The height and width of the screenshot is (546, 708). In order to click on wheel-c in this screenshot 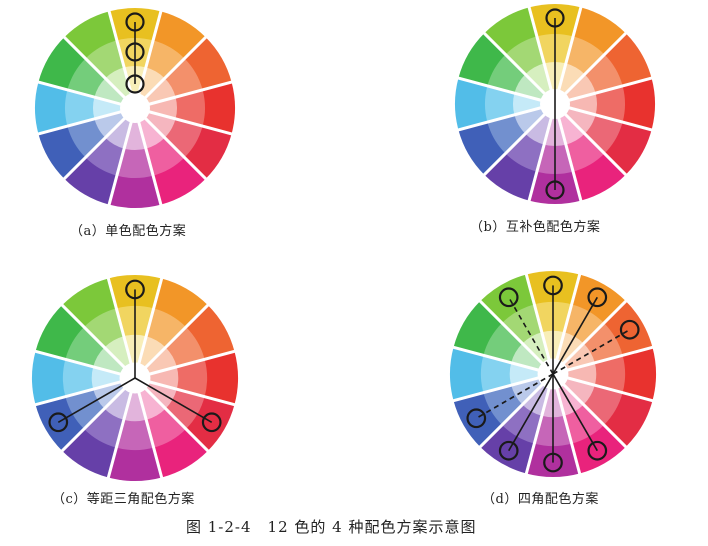, I will do `click(135, 378)`.